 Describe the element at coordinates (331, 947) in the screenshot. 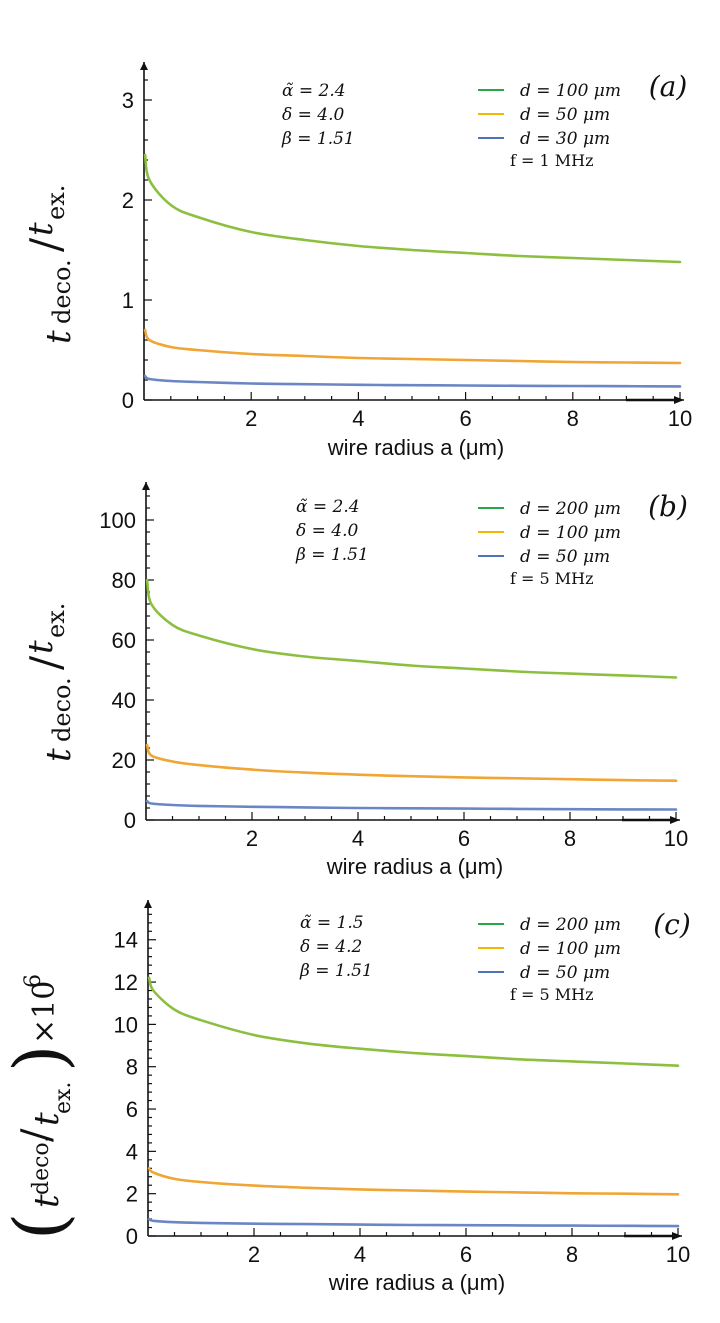

I see `parameter-label: δ = 4.2` at that location.